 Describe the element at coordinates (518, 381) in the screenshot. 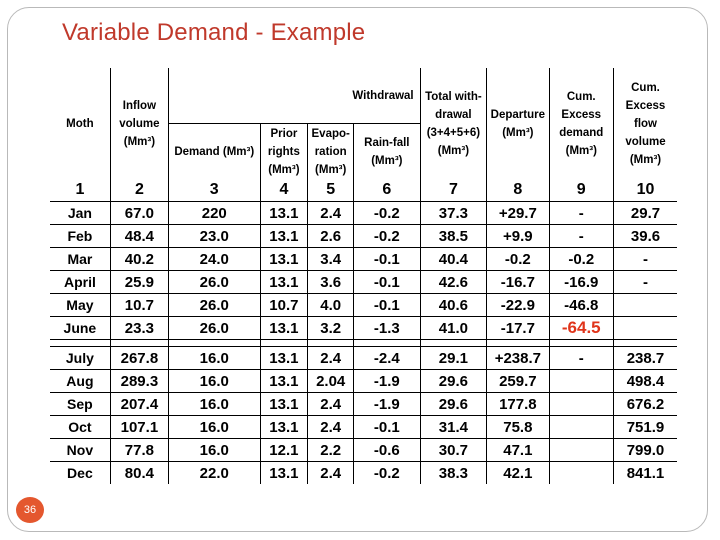

I see `table-cell: 259.7` at that location.